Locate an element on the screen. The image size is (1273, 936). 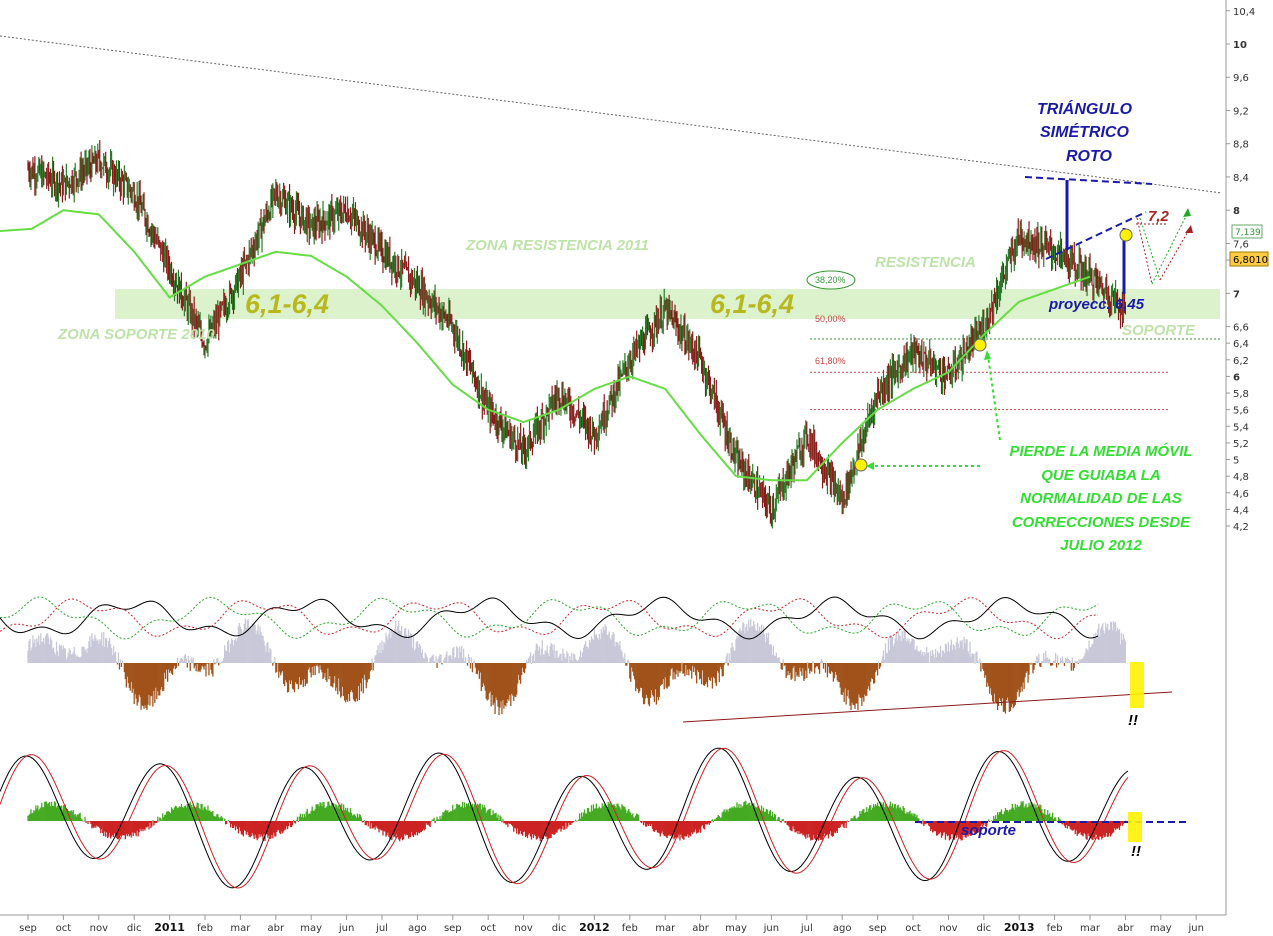
pierde-line-2: QUE GUIABA LA is located at coordinates (1101, 475).